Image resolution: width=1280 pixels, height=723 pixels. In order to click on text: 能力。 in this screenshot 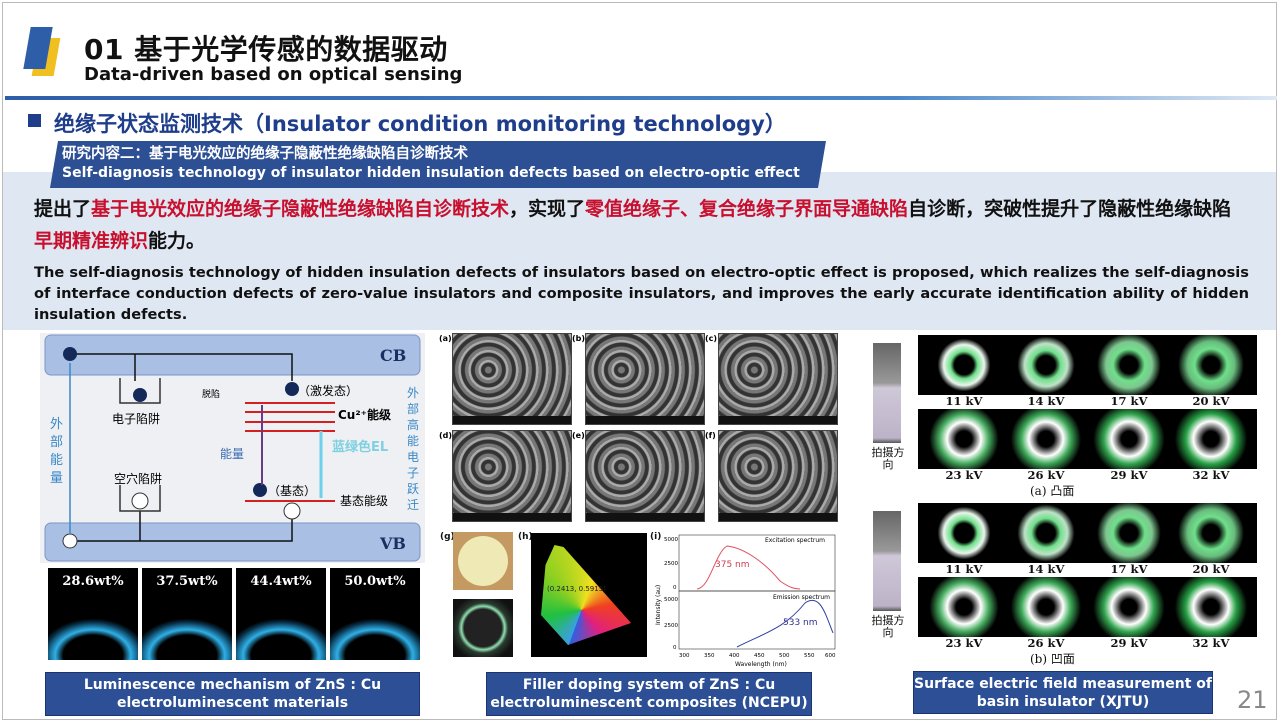, I will do `click(177, 241)`.